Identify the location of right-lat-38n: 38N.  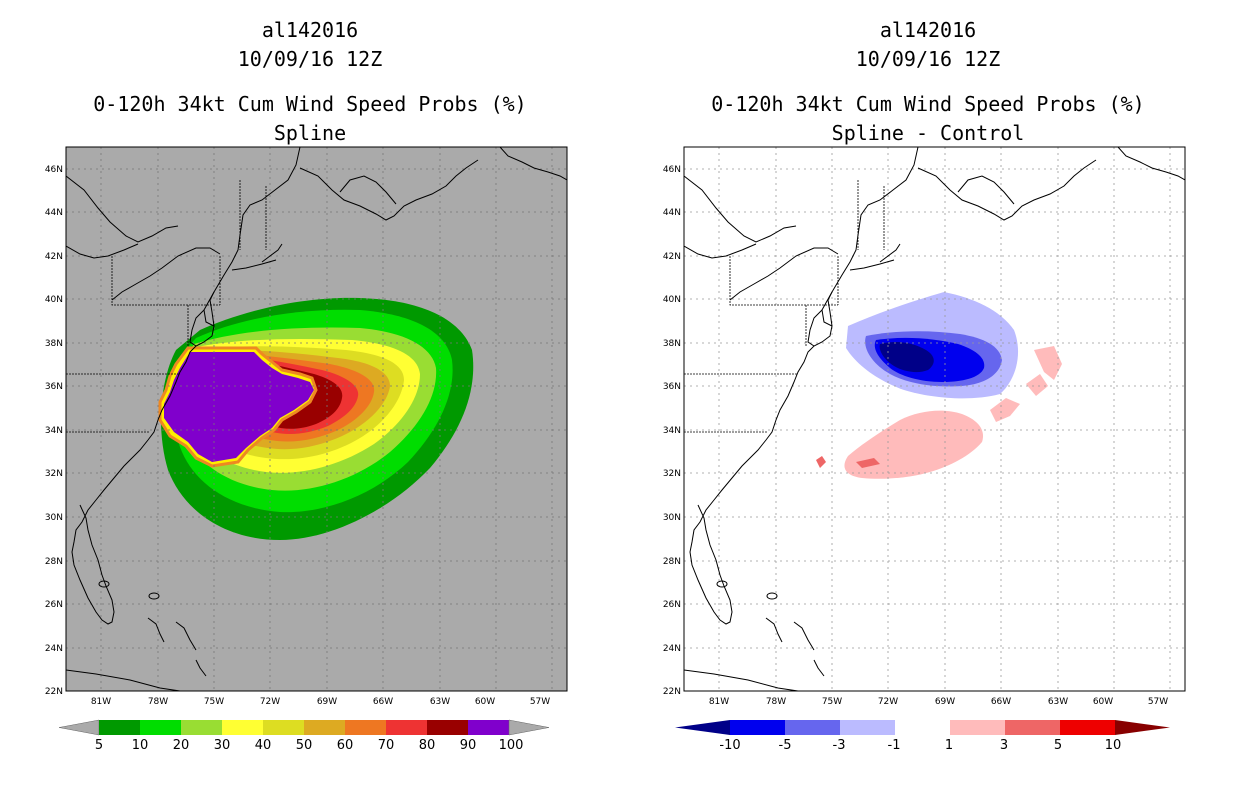
(672, 344).